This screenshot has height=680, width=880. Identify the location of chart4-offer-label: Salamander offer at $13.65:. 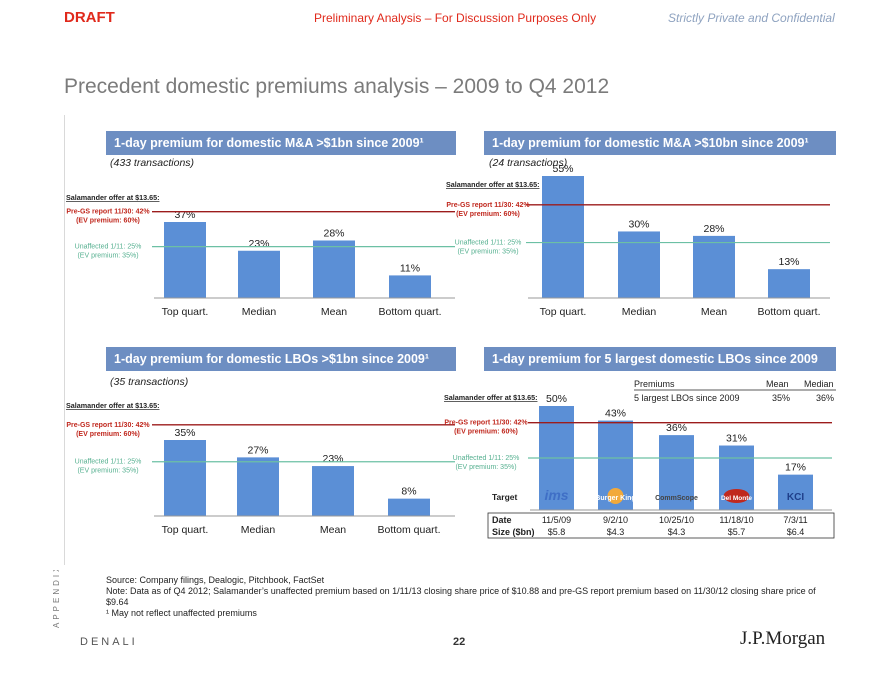
(490, 397).